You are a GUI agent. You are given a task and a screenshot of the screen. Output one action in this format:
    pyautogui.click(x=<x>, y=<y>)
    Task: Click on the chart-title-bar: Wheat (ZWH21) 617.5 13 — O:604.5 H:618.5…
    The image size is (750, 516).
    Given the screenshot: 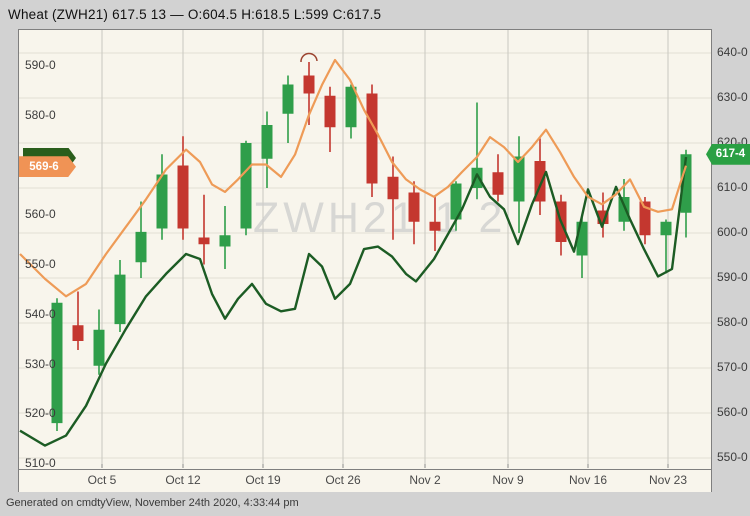 What is the action you would take?
    pyautogui.click(x=375, y=14)
    